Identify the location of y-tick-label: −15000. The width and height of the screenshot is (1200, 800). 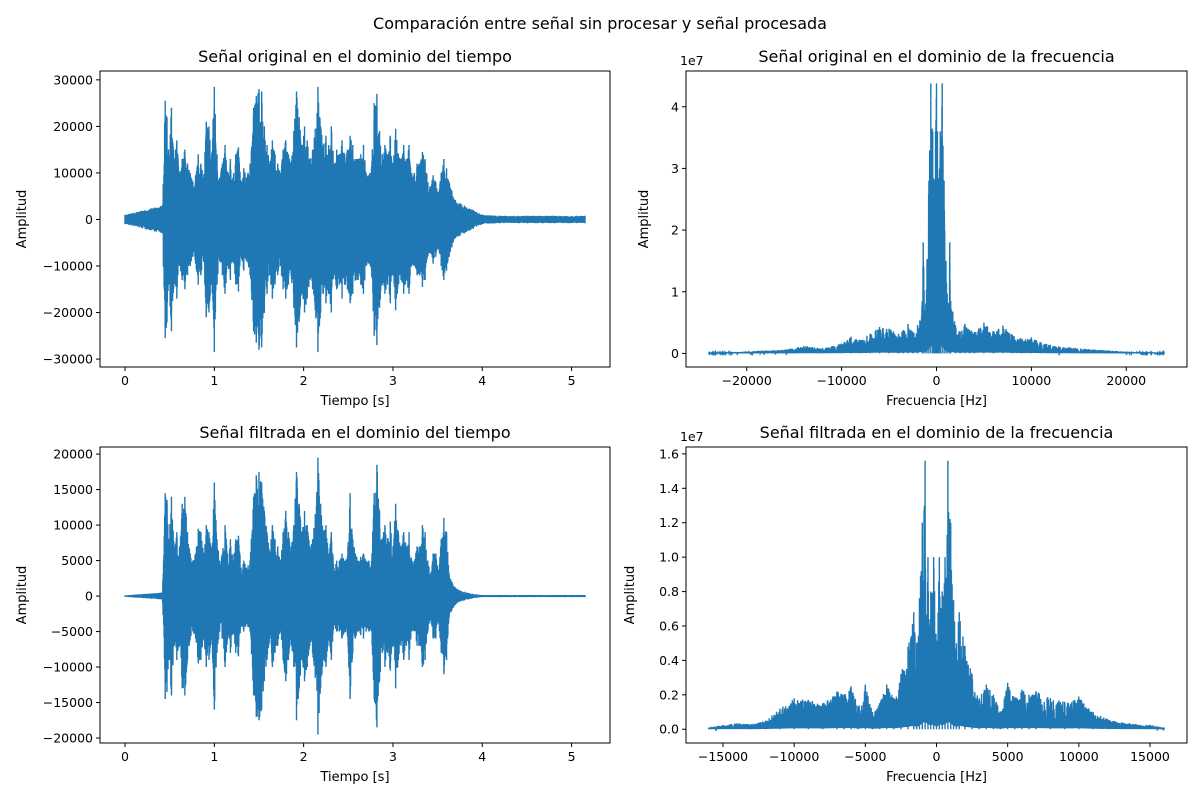
(68, 702).